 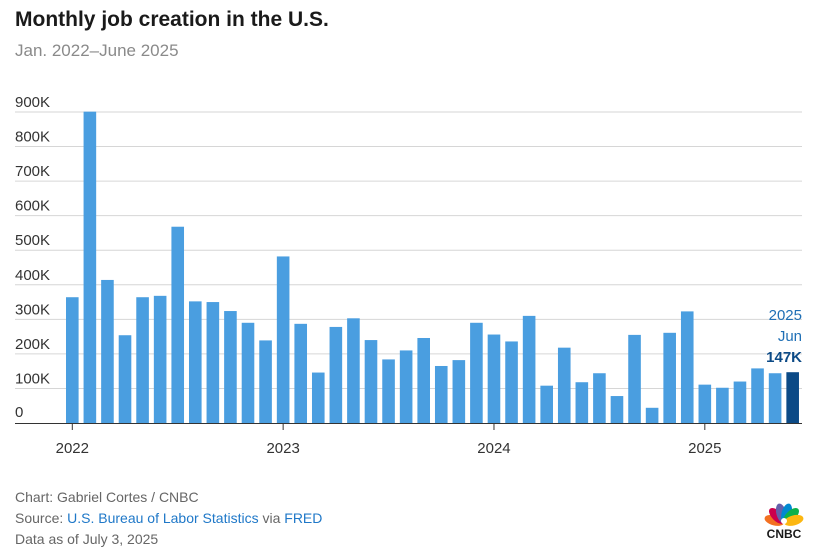 I want to click on cnbc-logo: CNBC, so click(x=784, y=517).